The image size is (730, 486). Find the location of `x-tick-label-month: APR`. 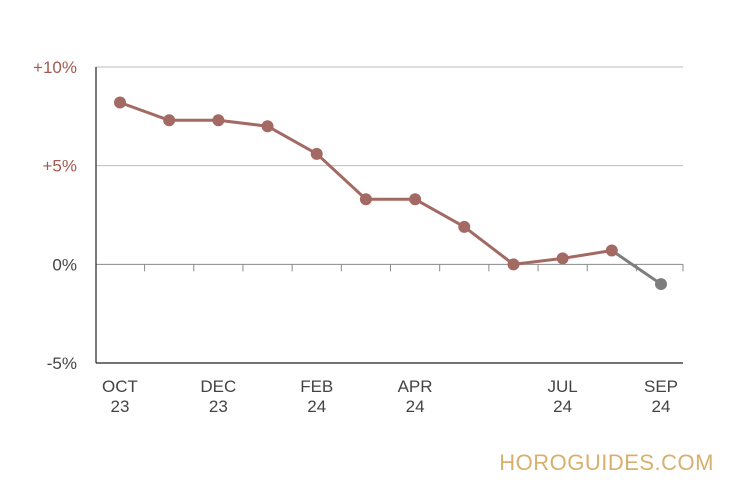

x-tick-label-month: APR is located at coordinates (415, 386).